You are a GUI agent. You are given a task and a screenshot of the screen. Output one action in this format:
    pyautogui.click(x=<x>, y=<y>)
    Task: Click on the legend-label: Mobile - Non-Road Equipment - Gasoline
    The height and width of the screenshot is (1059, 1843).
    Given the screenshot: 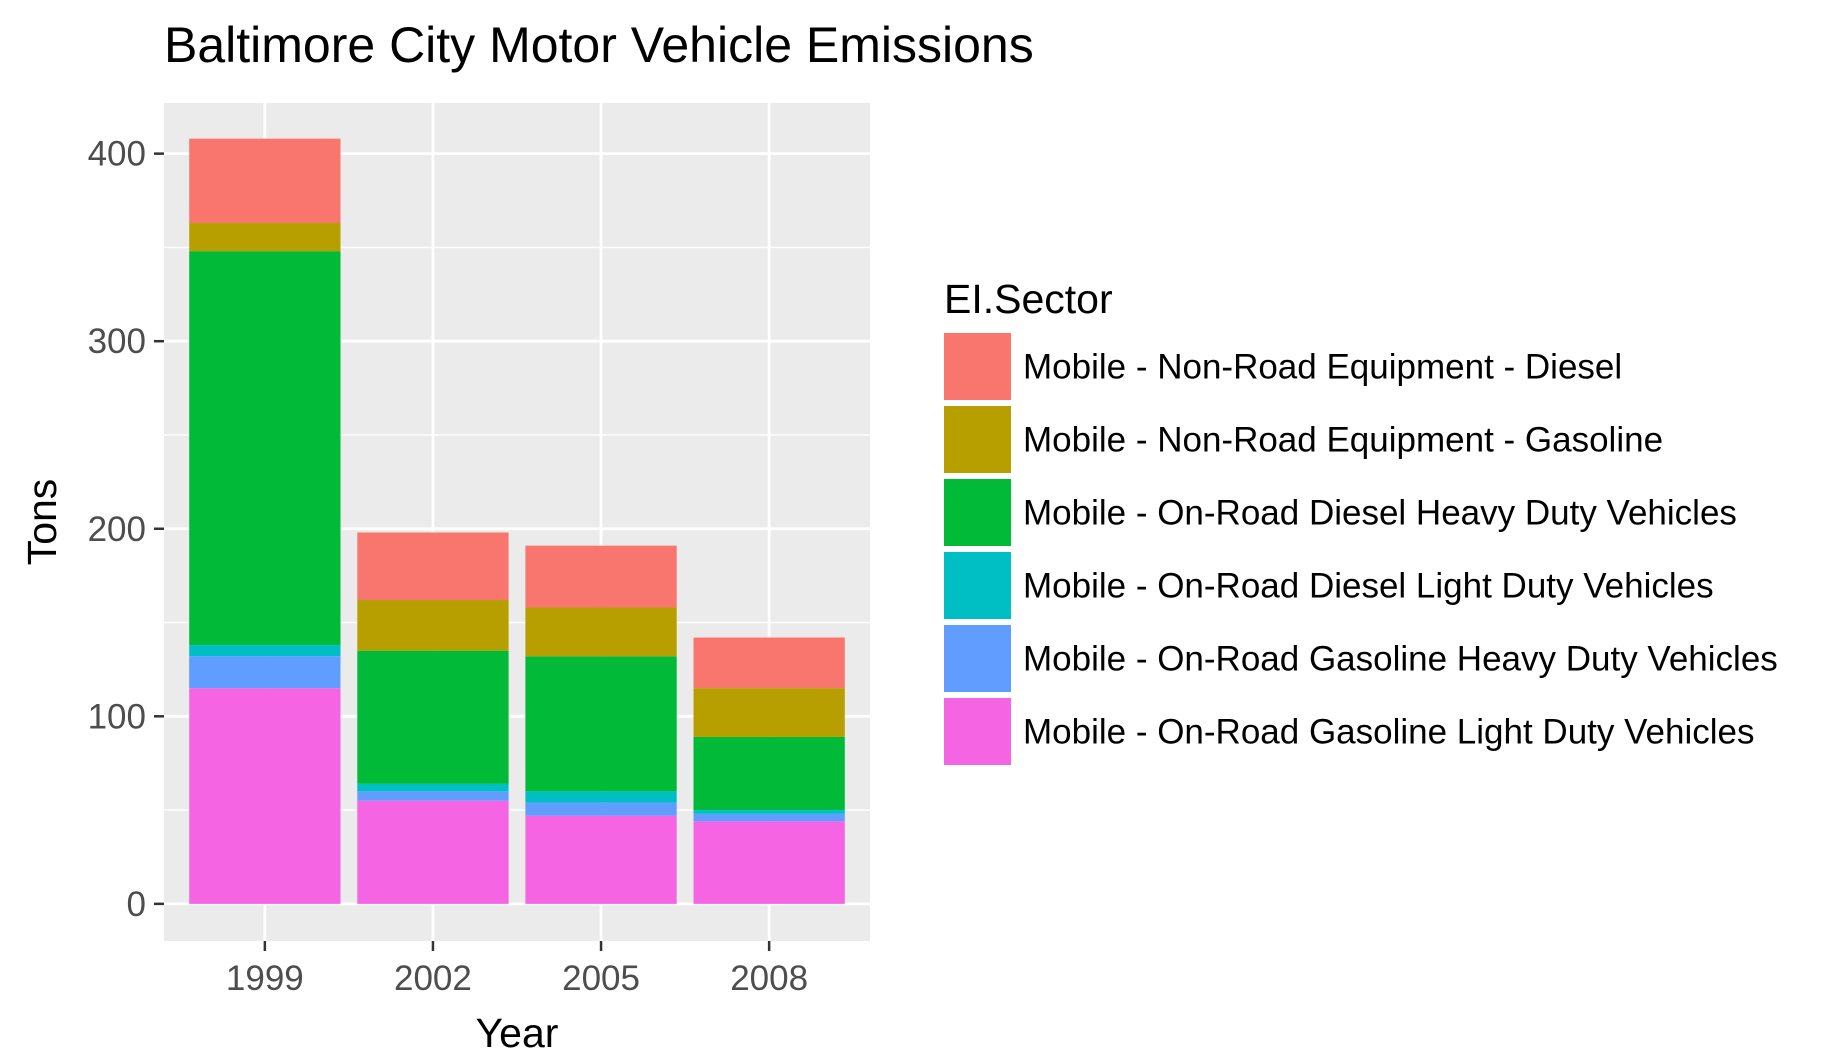 What is the action you would take?
    pyautogui.click(x=1343, y=440)
    